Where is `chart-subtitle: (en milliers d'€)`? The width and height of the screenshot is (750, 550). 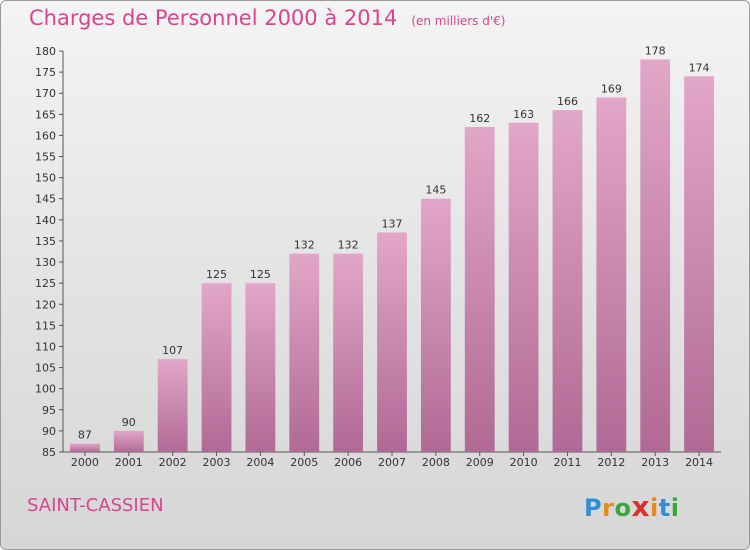 chart-subtitle: (en milliers d'€) is located at coordinates (458, 21).